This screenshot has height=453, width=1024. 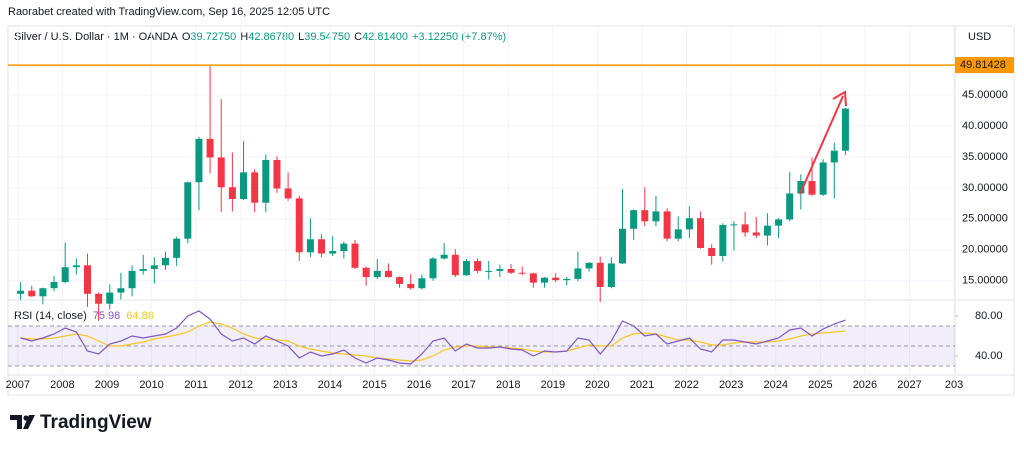 What do you see at coordinates (989, 356) in the screenshot?
I see `y-tick-label: 40.00` at bounding box center [989, 356].